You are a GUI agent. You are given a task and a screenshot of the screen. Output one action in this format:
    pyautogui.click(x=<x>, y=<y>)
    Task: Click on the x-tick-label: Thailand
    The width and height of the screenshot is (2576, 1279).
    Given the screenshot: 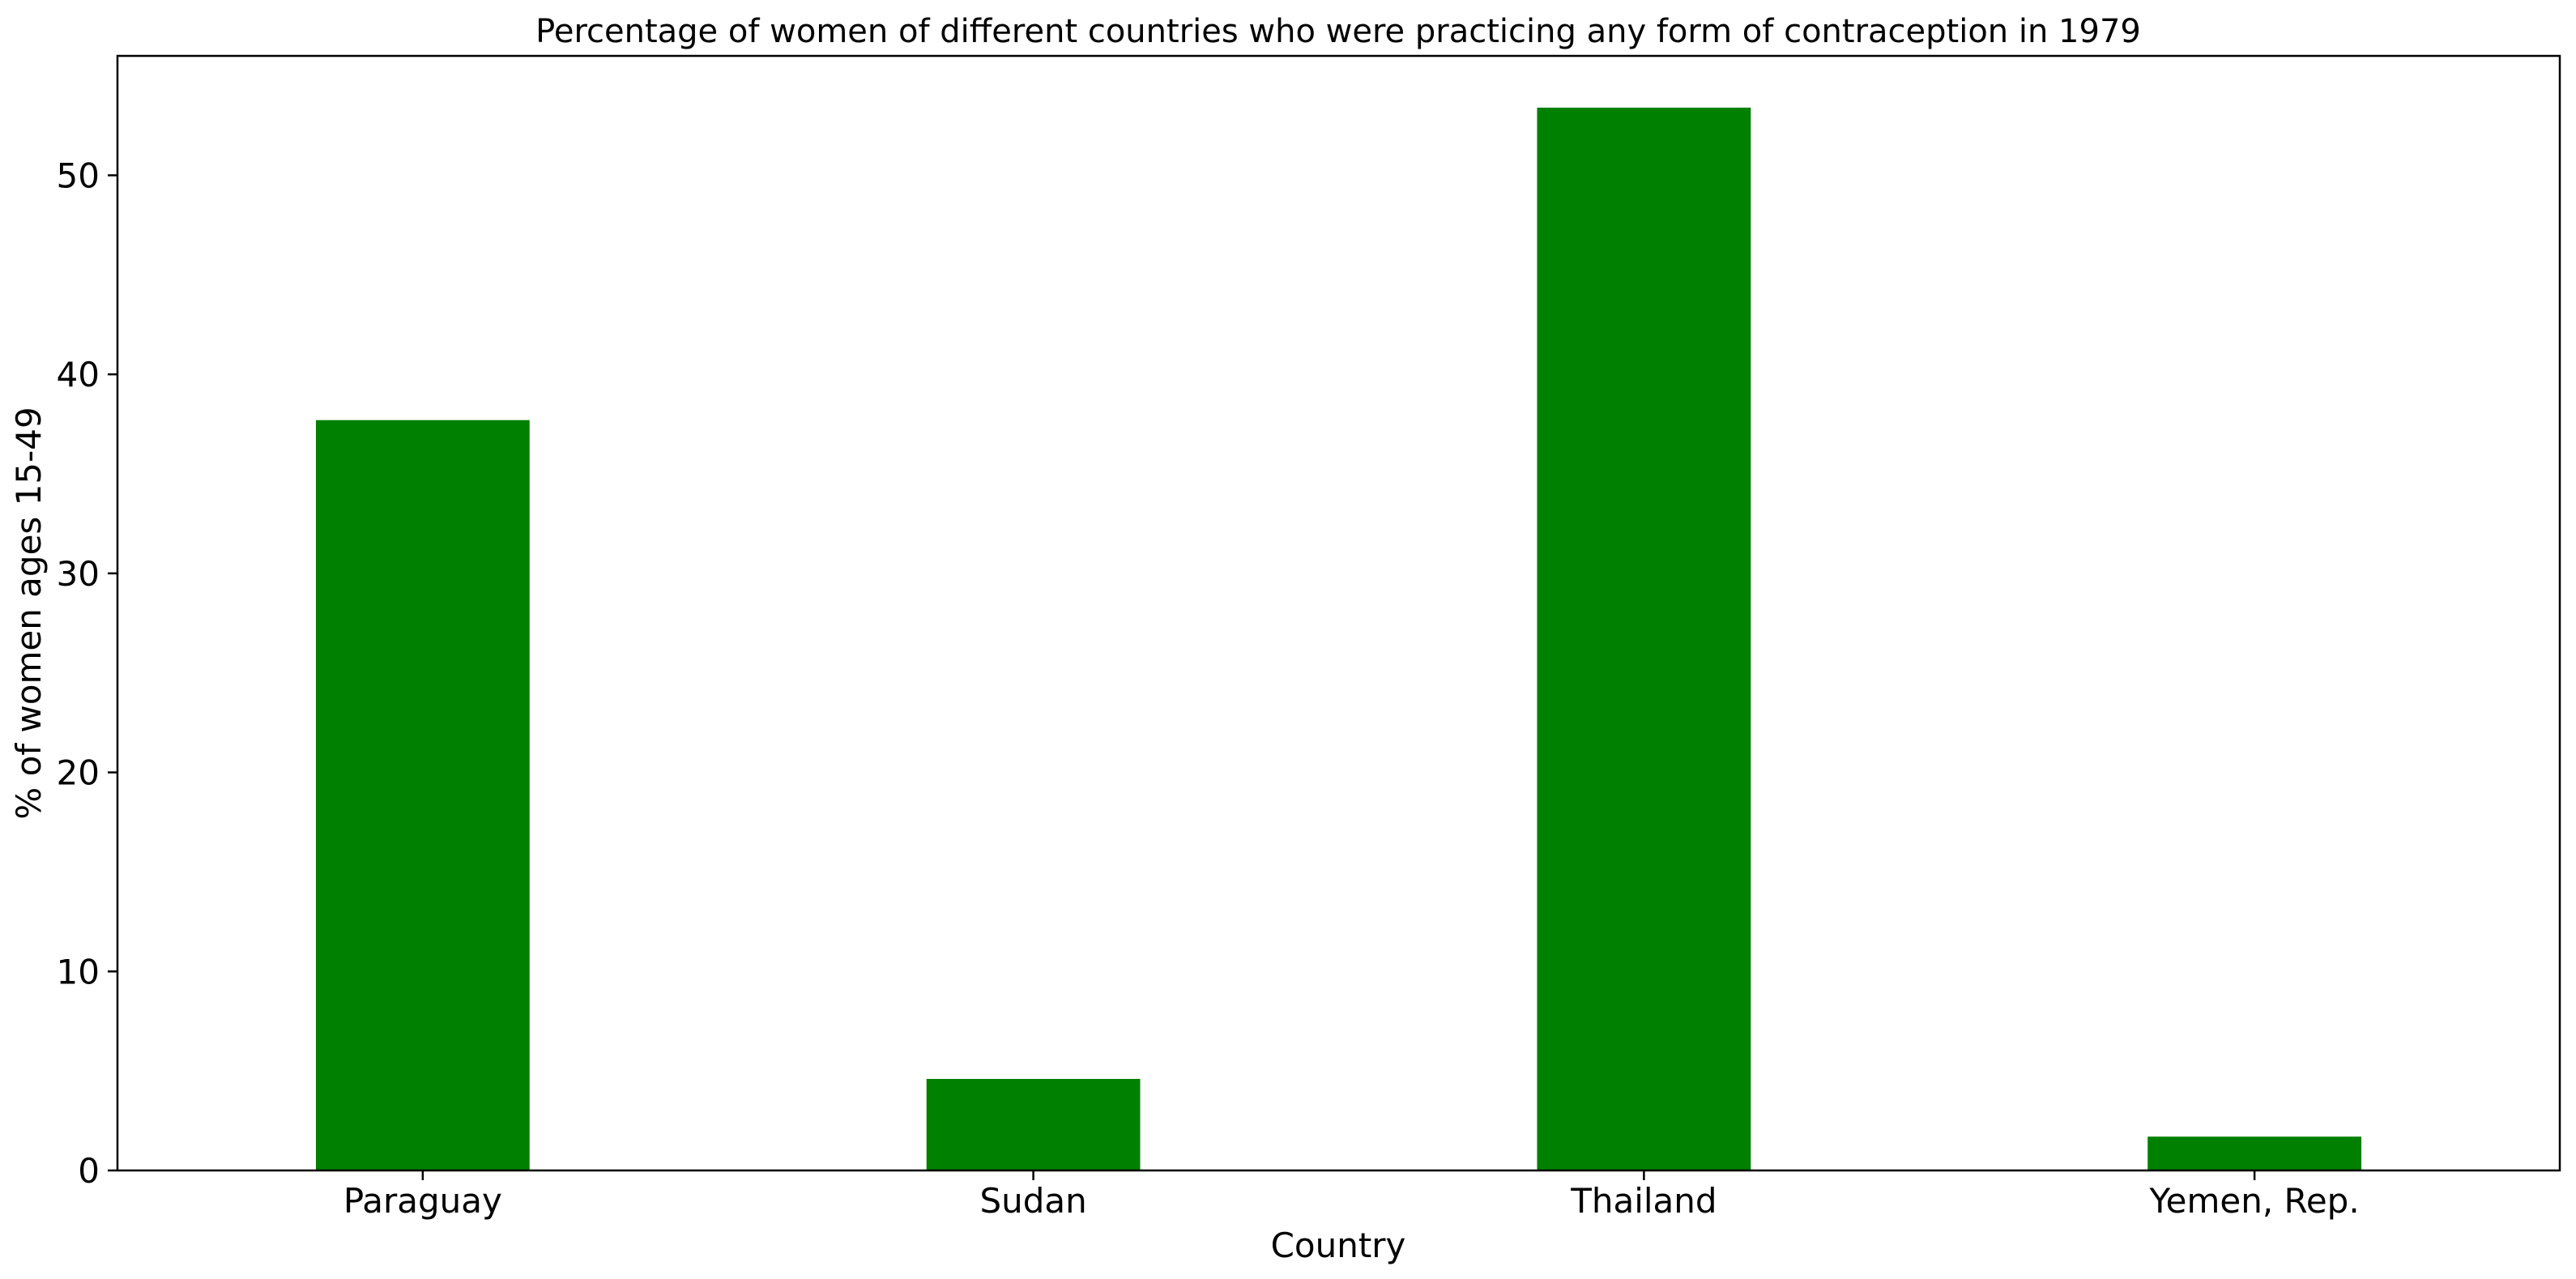 What is the action you would take?
    pyautogui.click(x=1644, y=1201)
    